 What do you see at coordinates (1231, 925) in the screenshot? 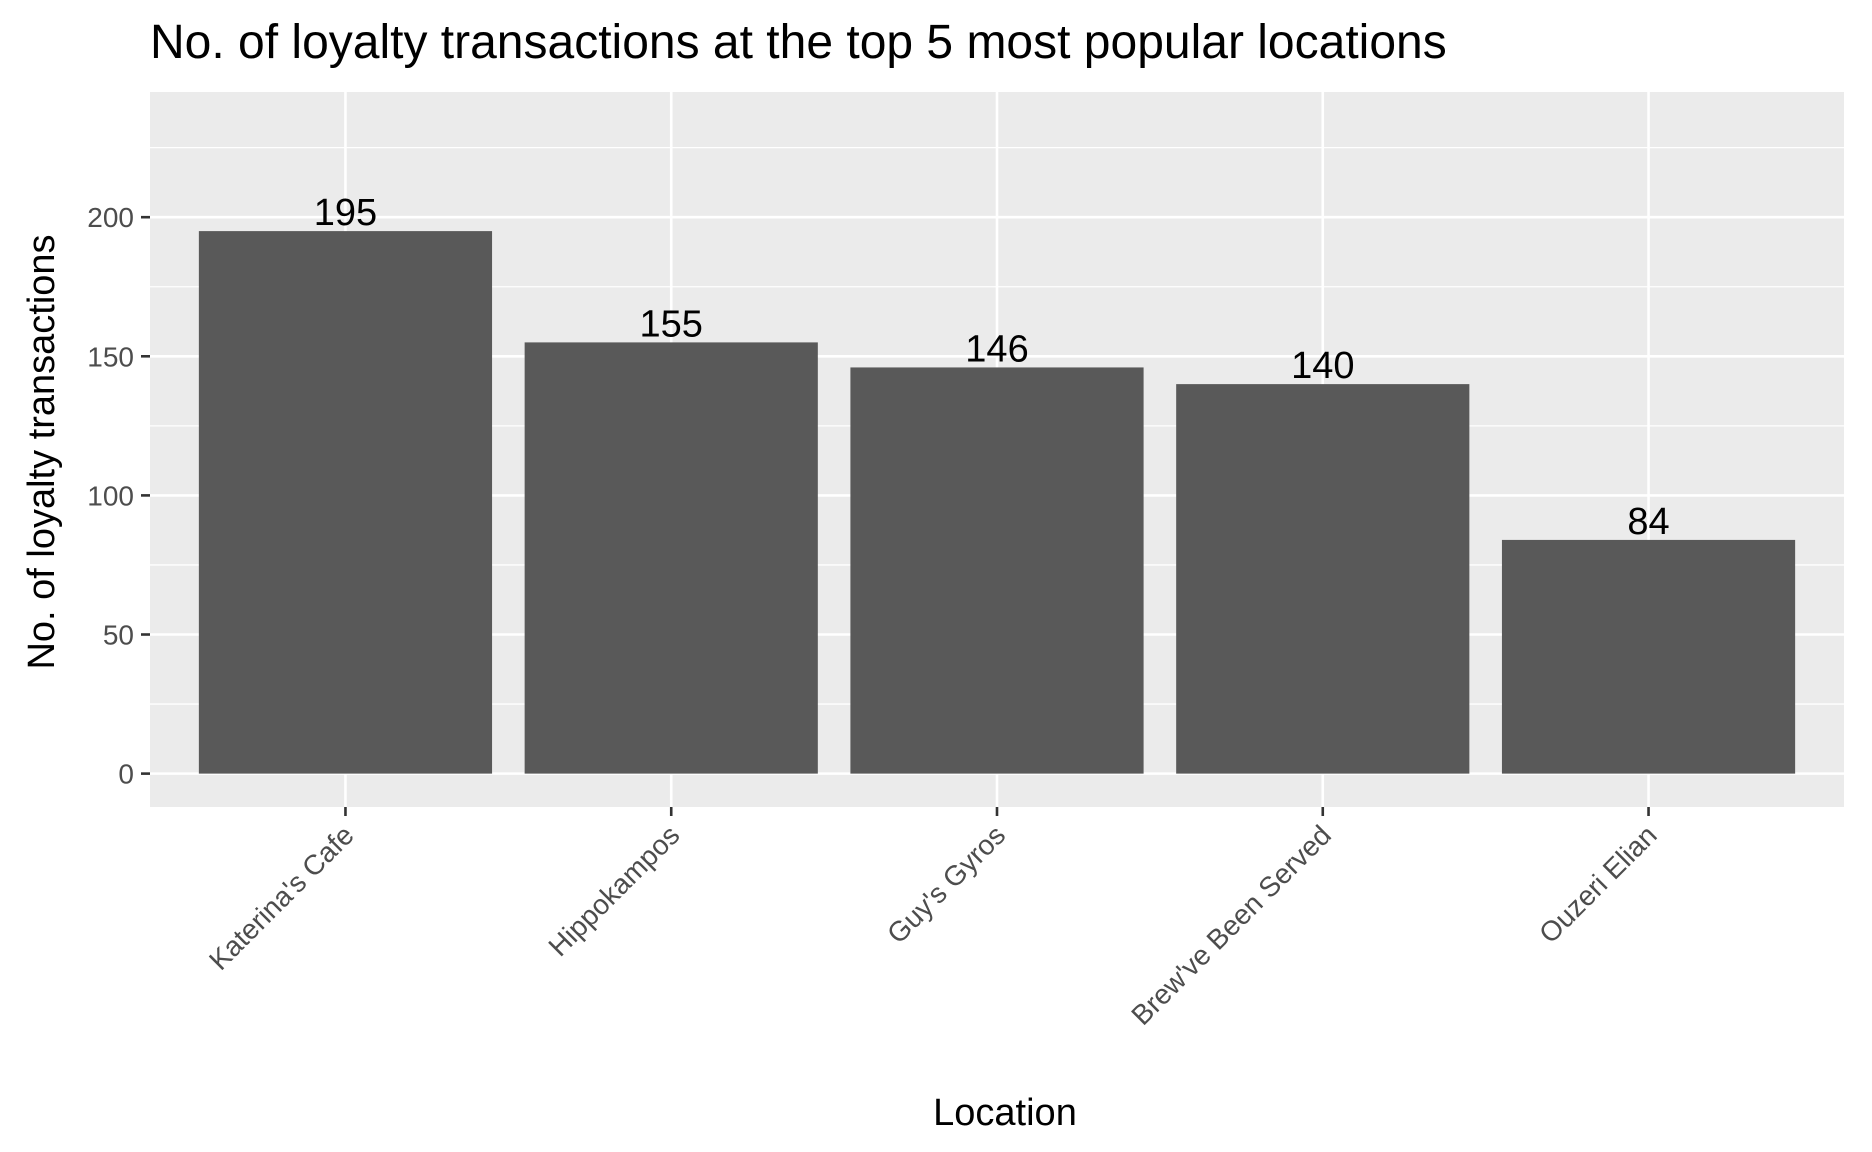
I see `x-tick-label: Brew've Been Served` at bounding box center [1231, 925].